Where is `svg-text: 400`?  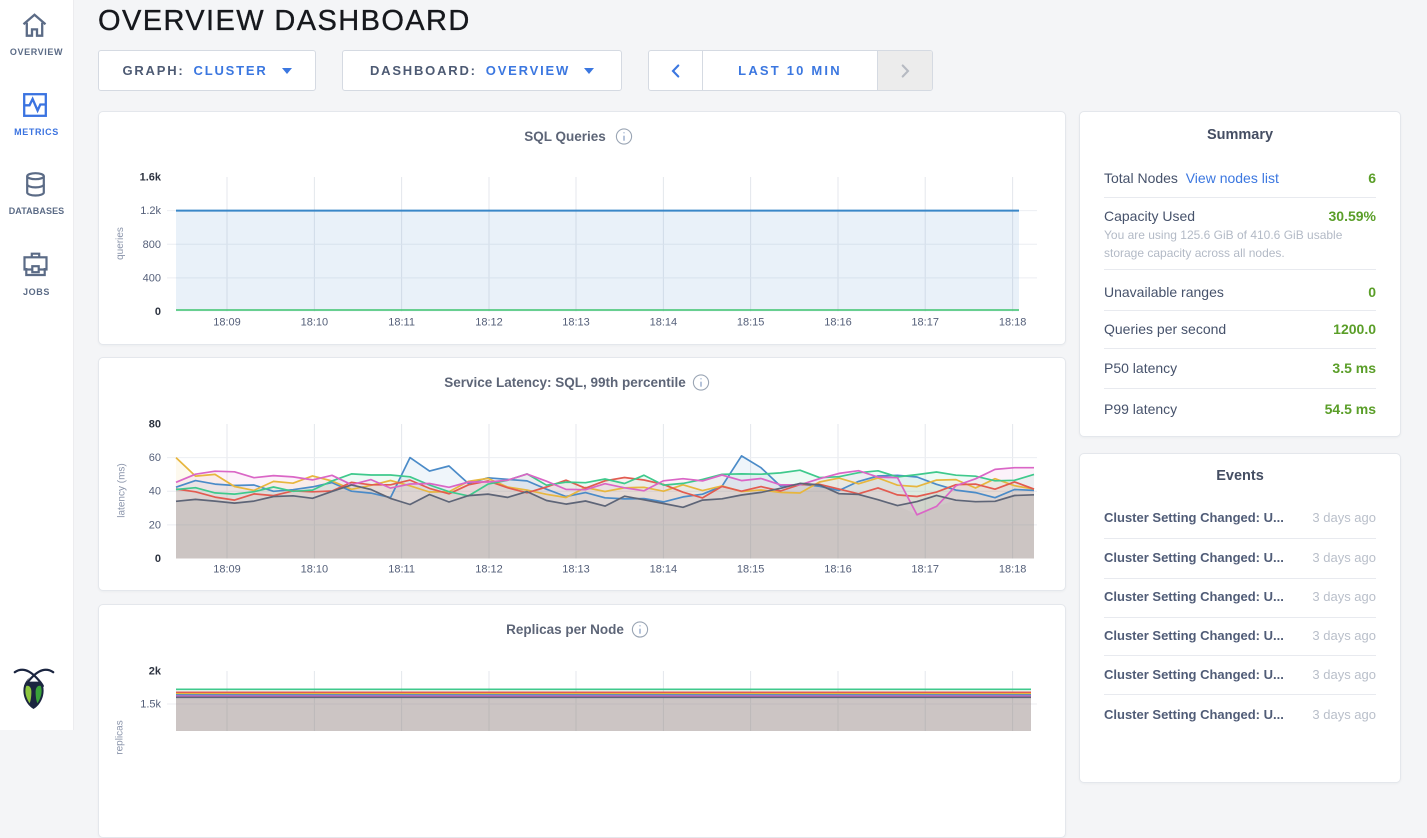
svg-text: 400 is located at coordinates (152, 278).